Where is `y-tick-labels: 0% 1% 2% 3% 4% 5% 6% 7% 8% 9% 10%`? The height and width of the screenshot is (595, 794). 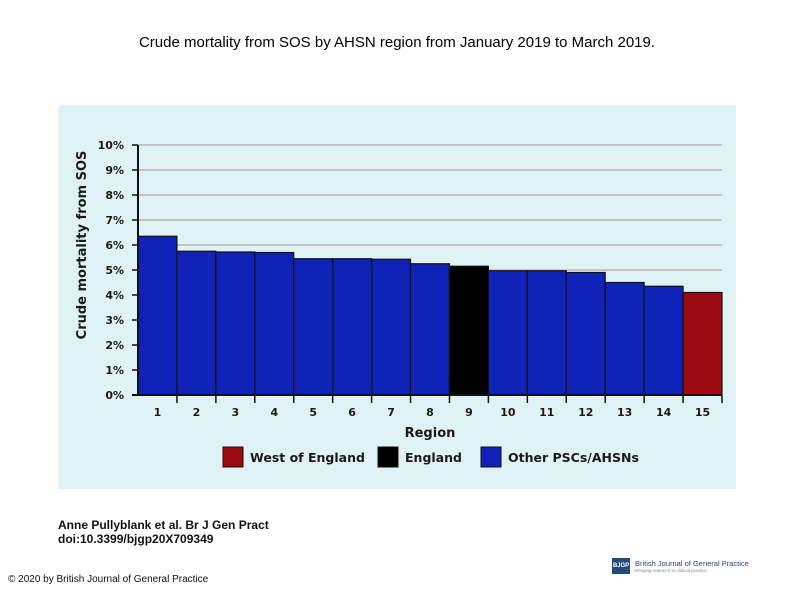 y-tick-labels: 0% 1% 2% 3% 4% 5% 6% 7% 8% 9% 10% is located at coordinates (111, 270).